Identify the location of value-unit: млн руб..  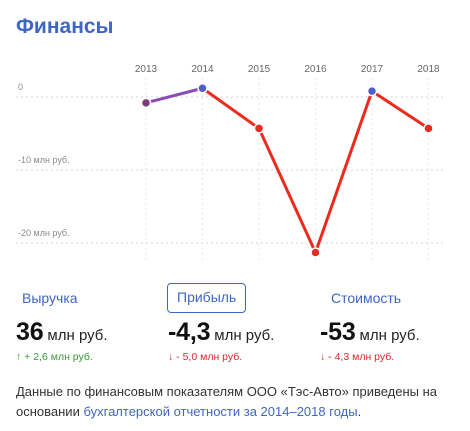
(389, 335).